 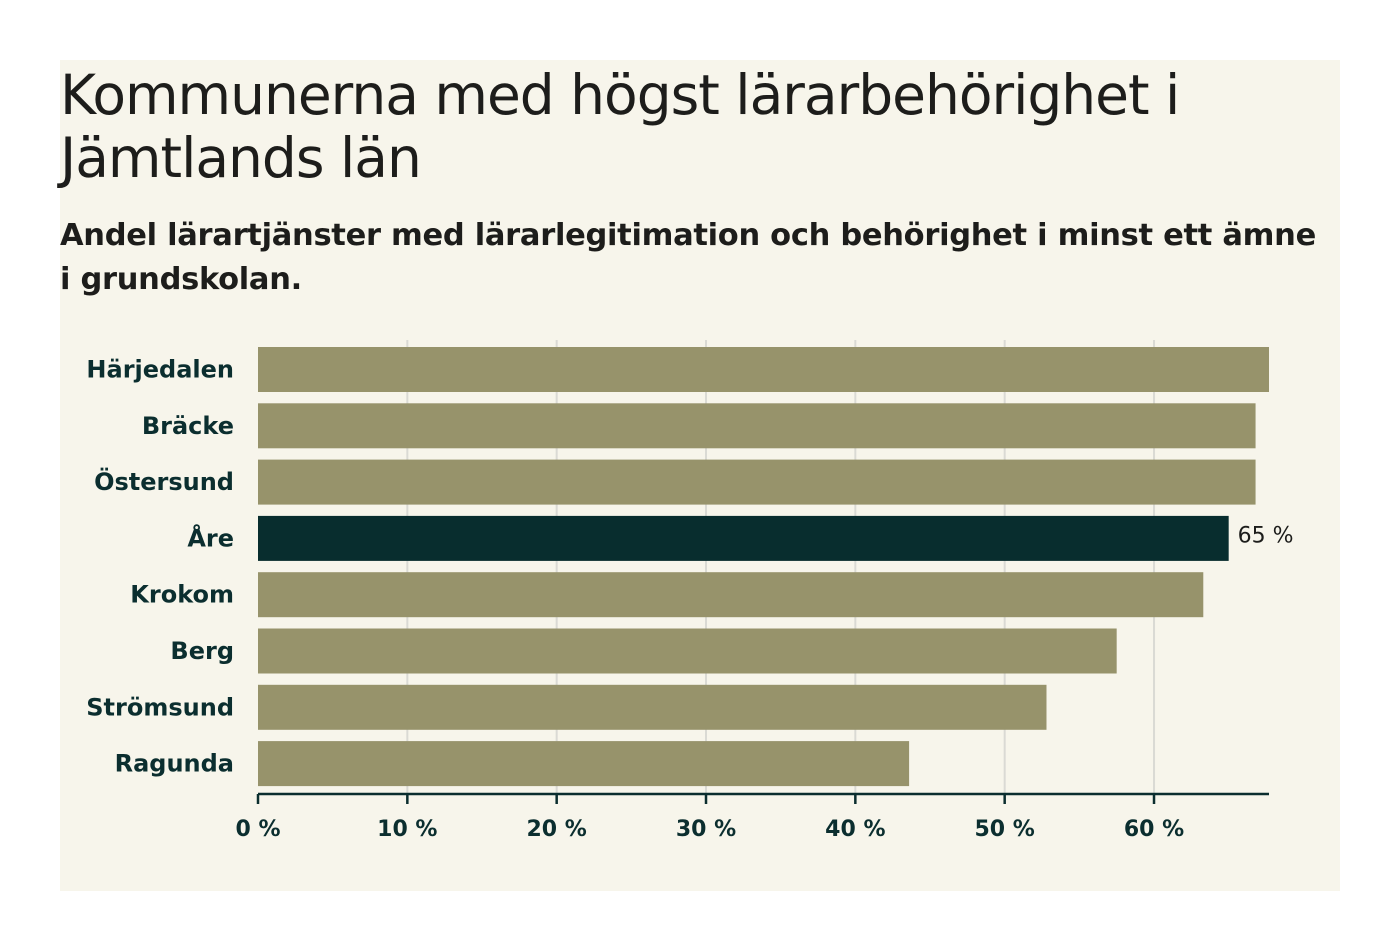 I want to click on bar-åre, so click(x=743, y=538).